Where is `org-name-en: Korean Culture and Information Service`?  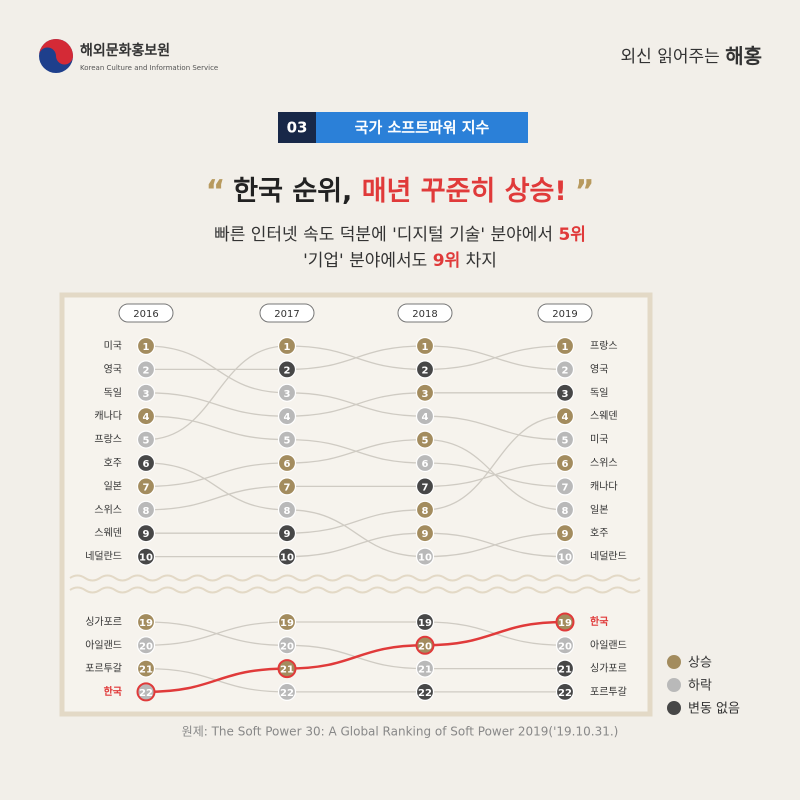
org-name-en: Korean Culture and Information Service is located at coordinates (149, 68).